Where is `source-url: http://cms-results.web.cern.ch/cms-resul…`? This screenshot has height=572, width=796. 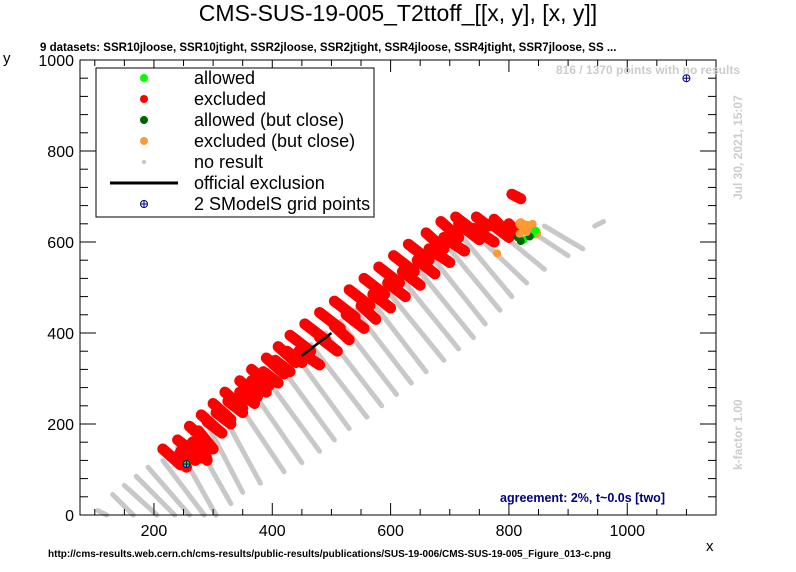
source-url: http://cms-results.web.cern.ch/cms-resul… is located at coordinates (329, 554).